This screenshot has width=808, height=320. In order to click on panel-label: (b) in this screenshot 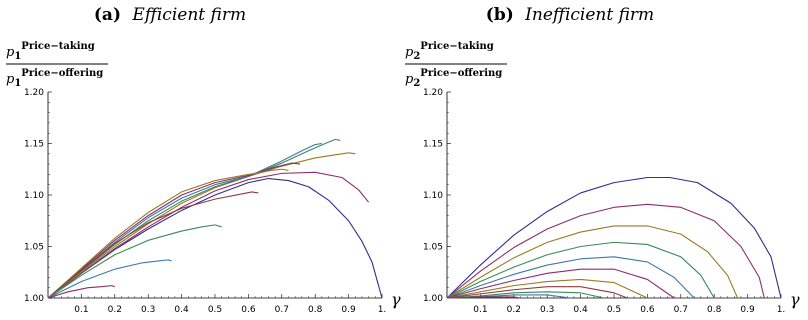, I will do `click(500, 15)`.